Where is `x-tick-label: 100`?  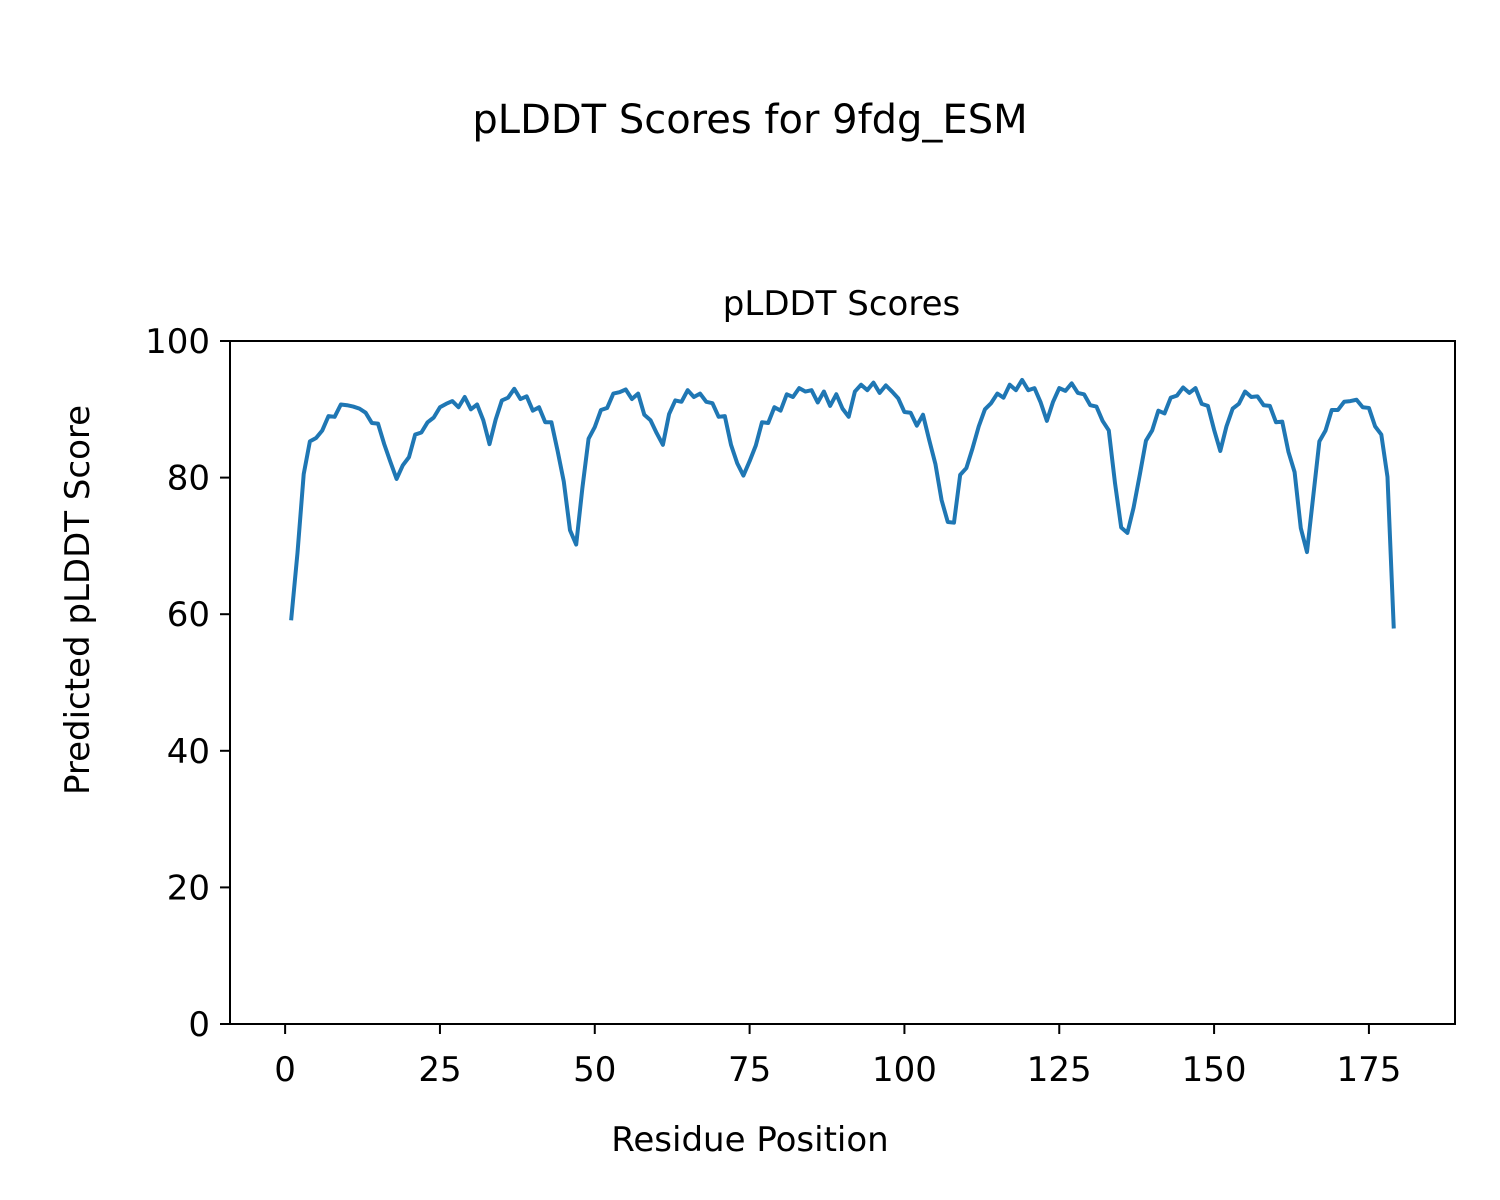 x-tick-label: 100 is located at coordinates (904, 1070).